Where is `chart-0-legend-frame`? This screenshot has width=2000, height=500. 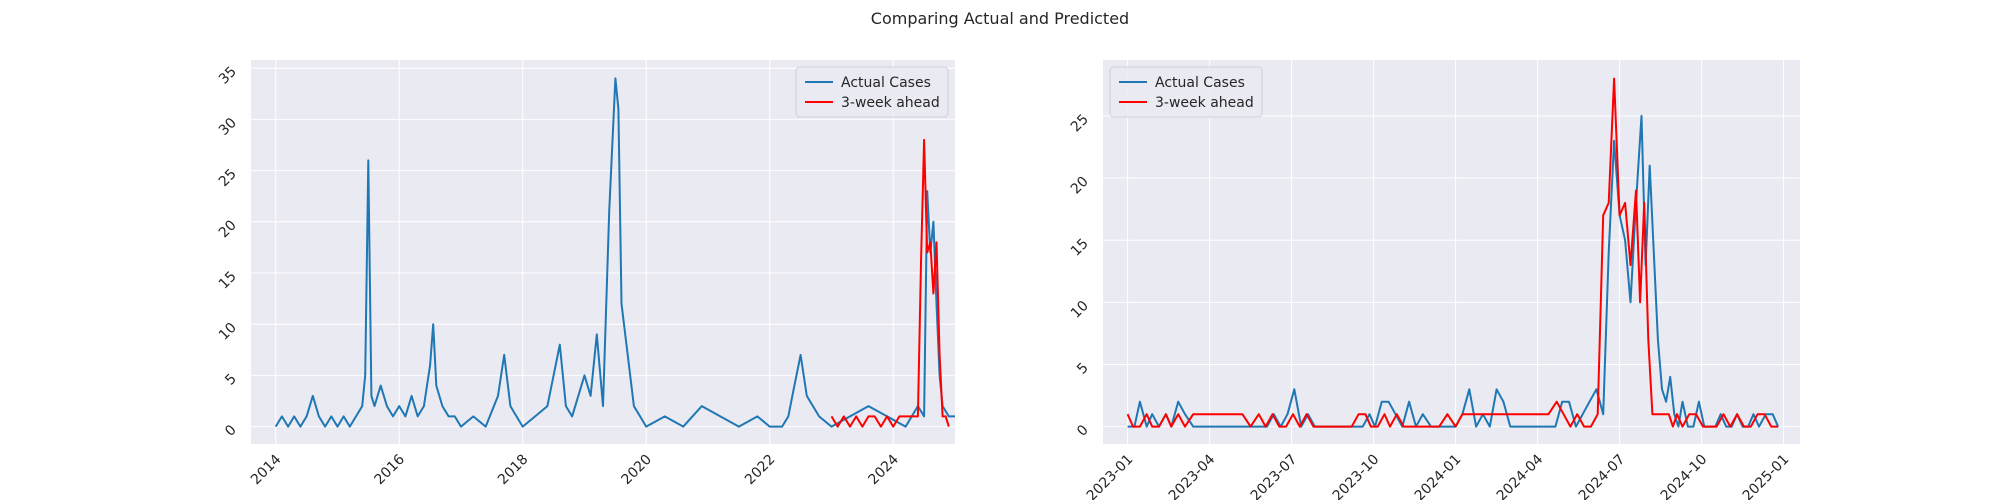 chart-0-legend-frame is located at coordinates (872, 92).